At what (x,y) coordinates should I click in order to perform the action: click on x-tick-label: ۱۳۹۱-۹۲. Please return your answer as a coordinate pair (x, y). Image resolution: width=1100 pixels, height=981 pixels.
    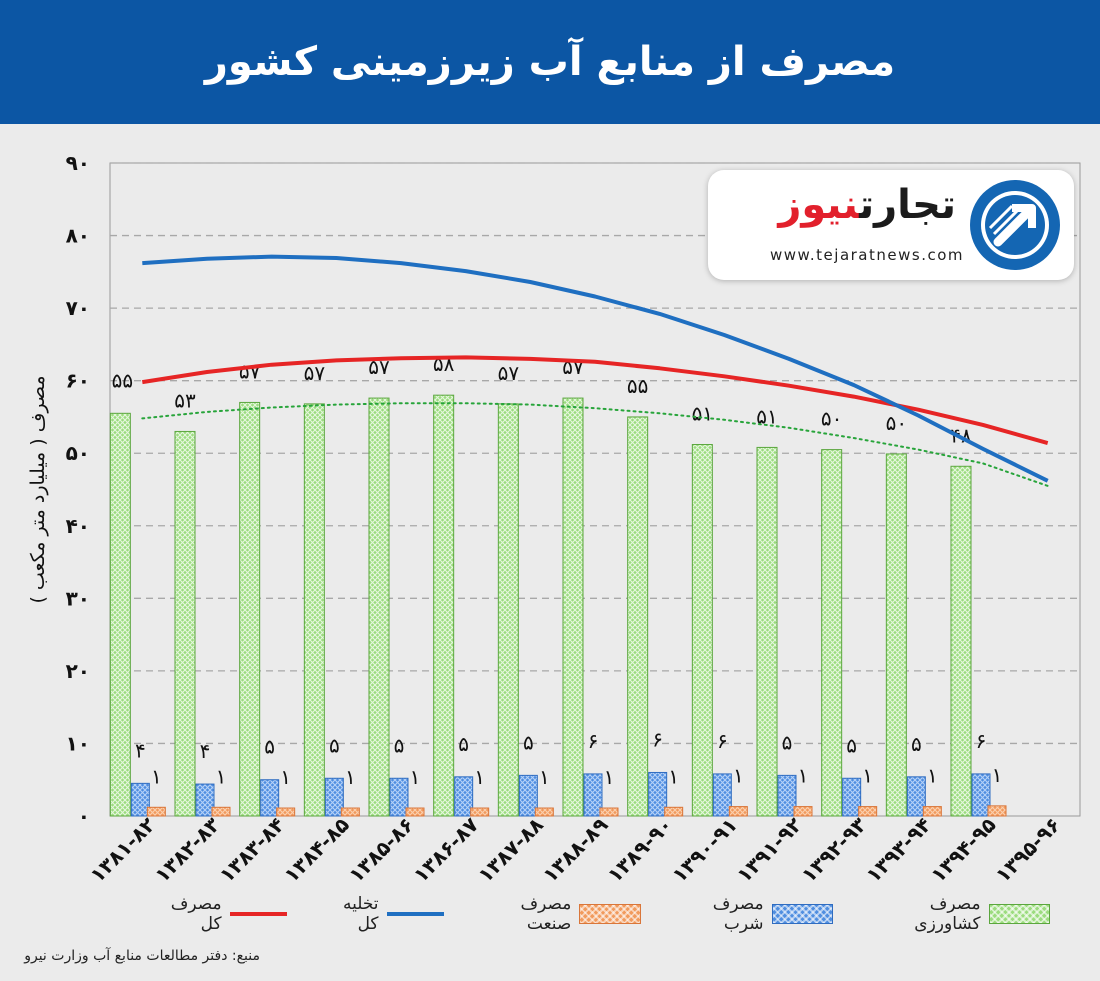
    Looking at the image, I should click on (769, 850).